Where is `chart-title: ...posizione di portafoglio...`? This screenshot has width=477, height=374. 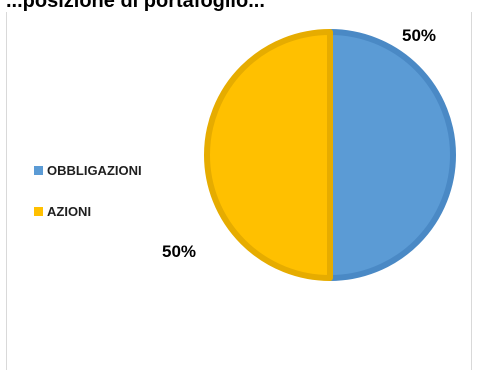 chart-title: ...posizione di portafoglio... is located at coordinates (135, 6).